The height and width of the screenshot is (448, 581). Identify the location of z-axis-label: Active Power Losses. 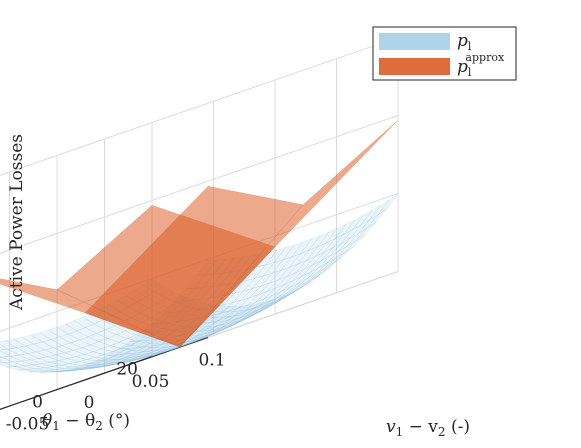
(17, 222).